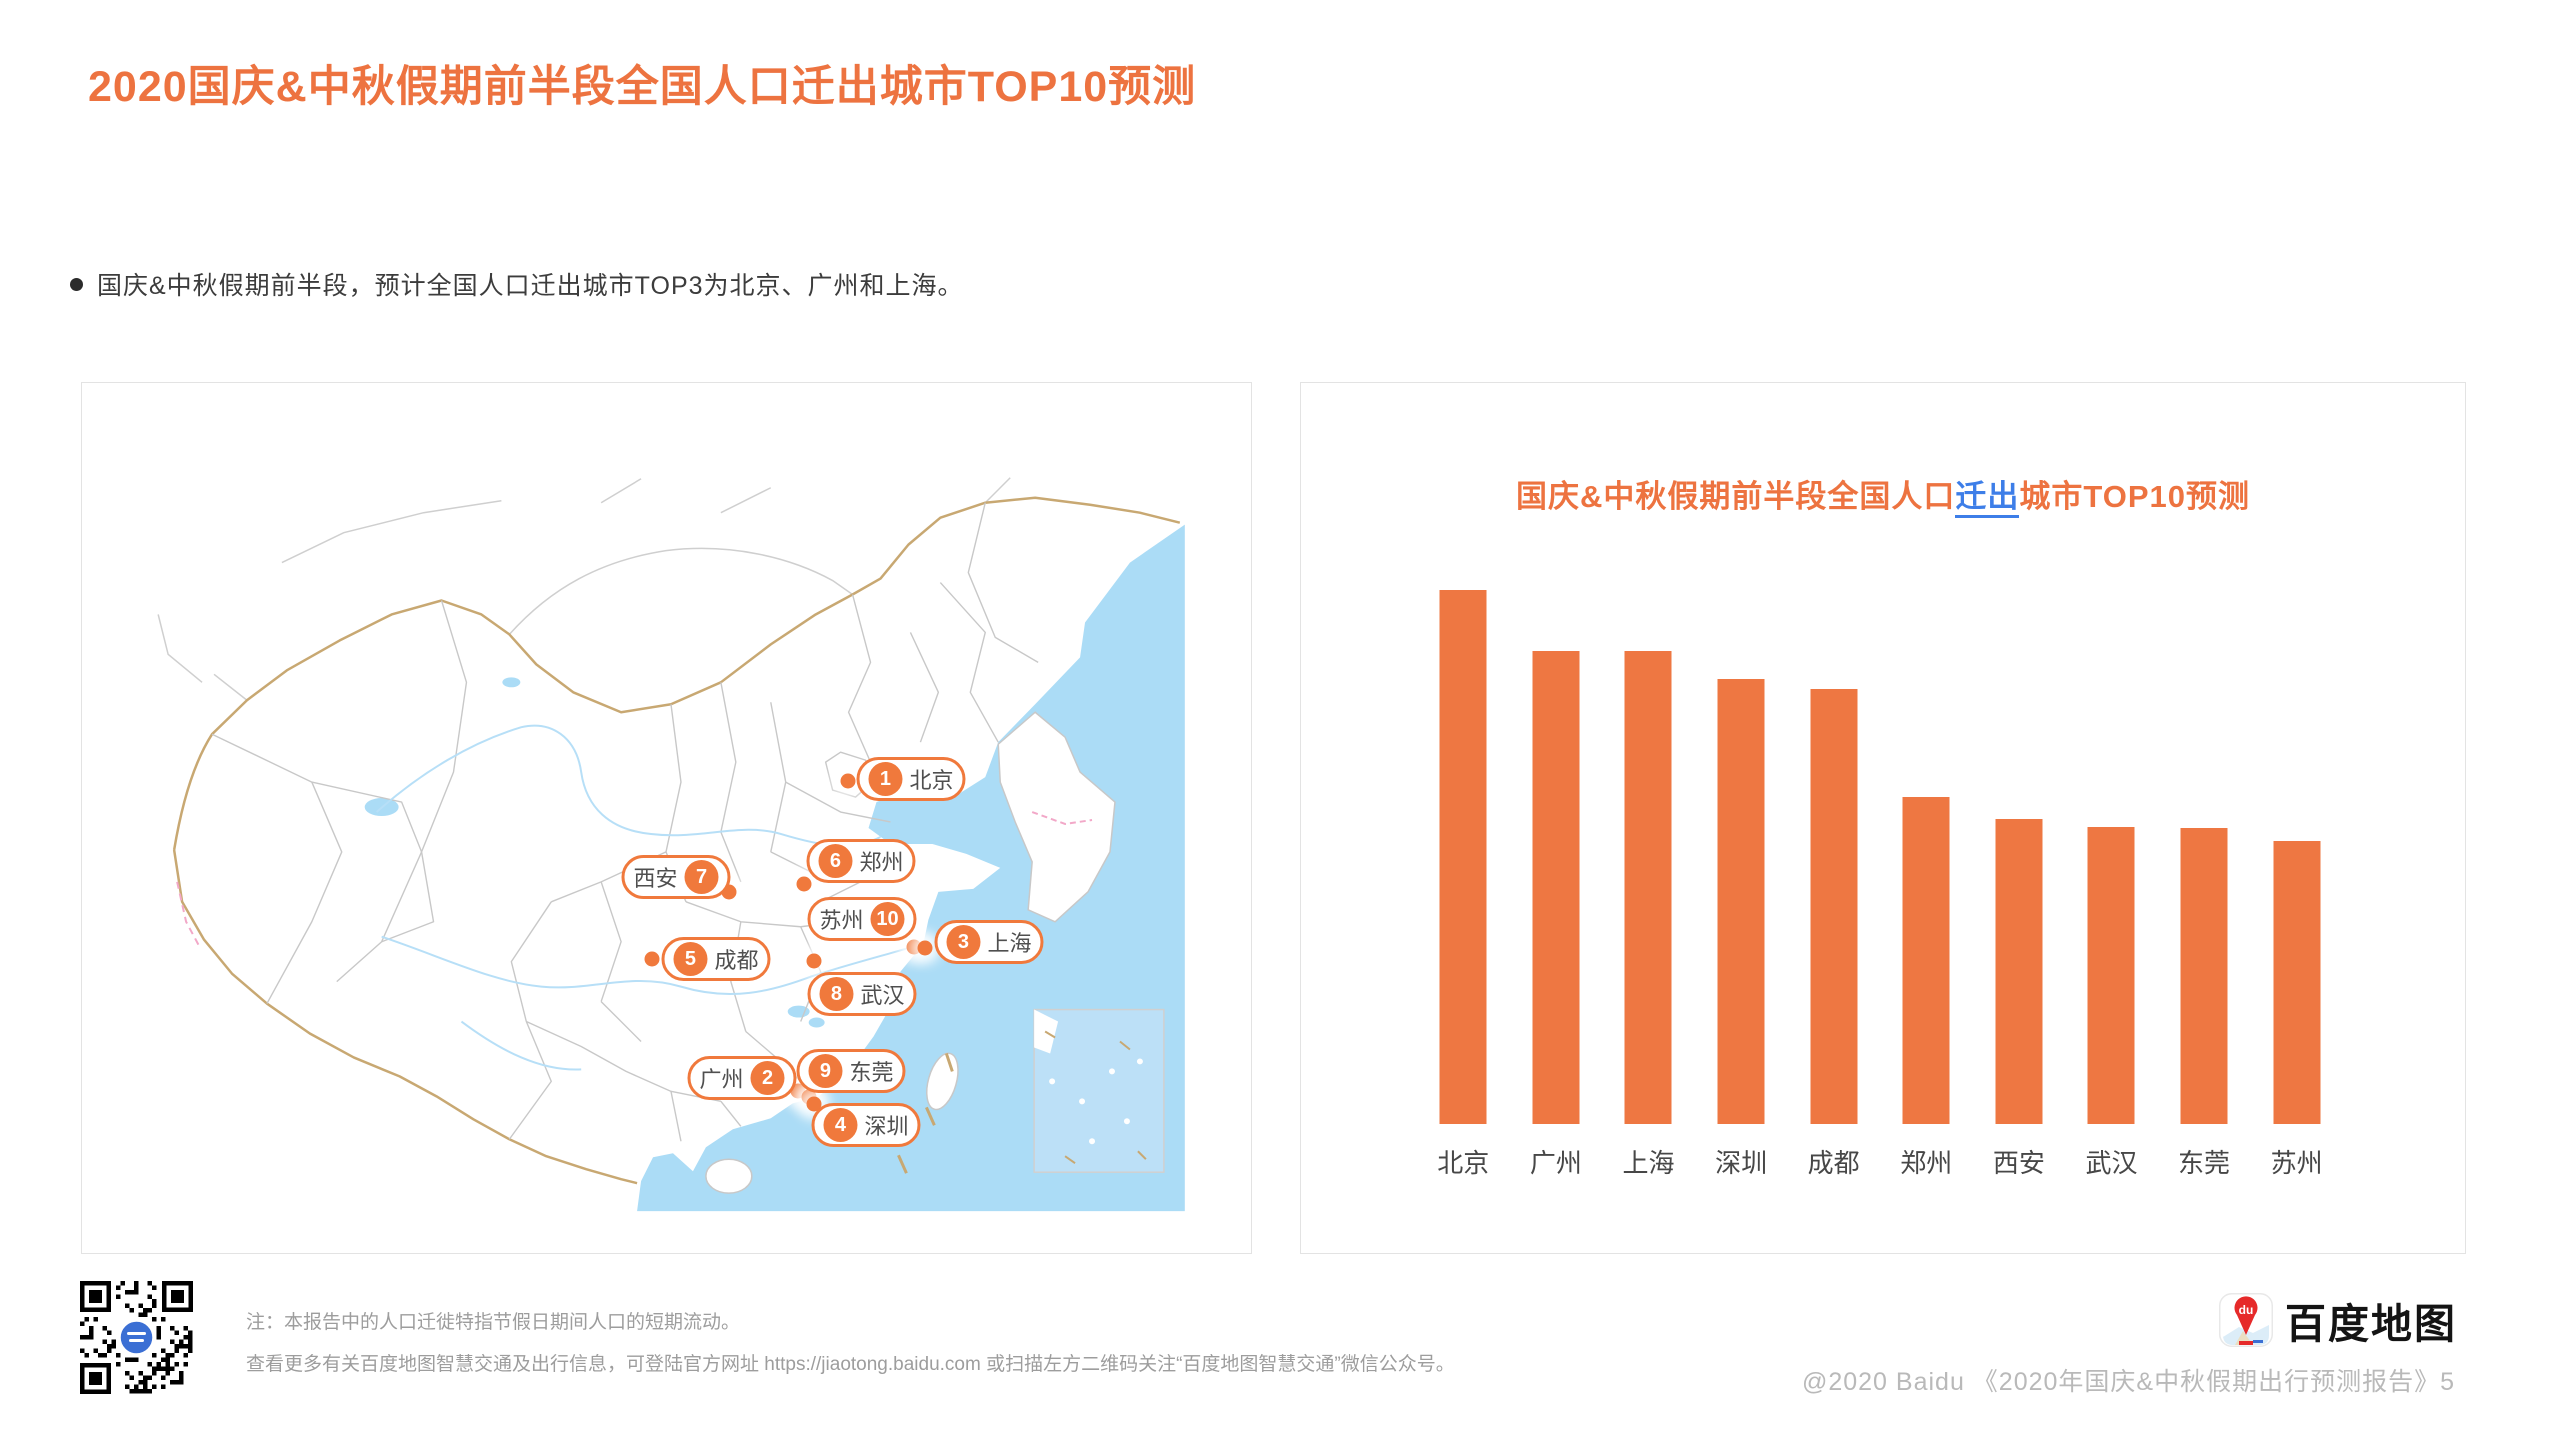  What do you see at coordinates (1735, 496) in the screenshot?
I see `chart-title-prefix: 国庆&中秋假期前半段全国人口` at bounding box center [1735, 496].